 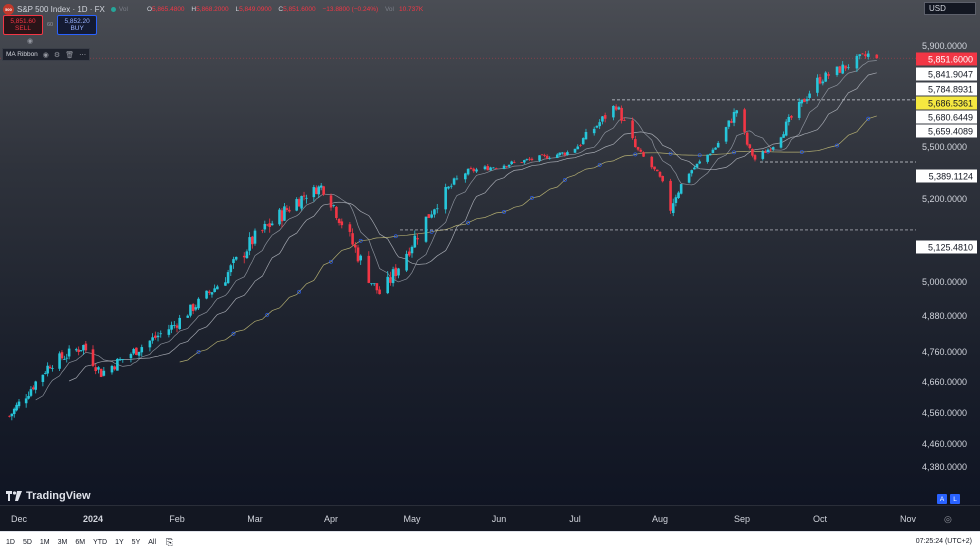 I want to click on eye-icon: ◉, so click(x=45, y=55).